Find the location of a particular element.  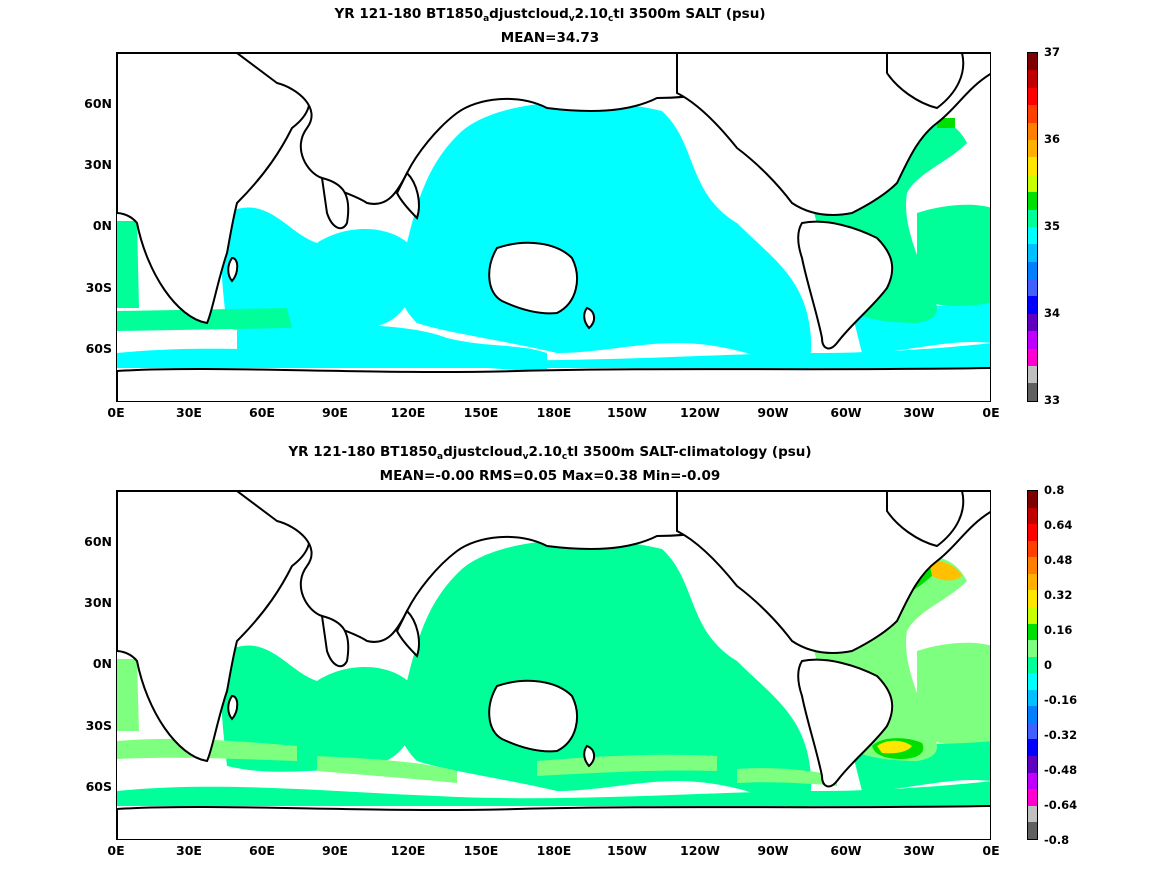

colorbar-label: 33 is located at coordinates (1052, 400).